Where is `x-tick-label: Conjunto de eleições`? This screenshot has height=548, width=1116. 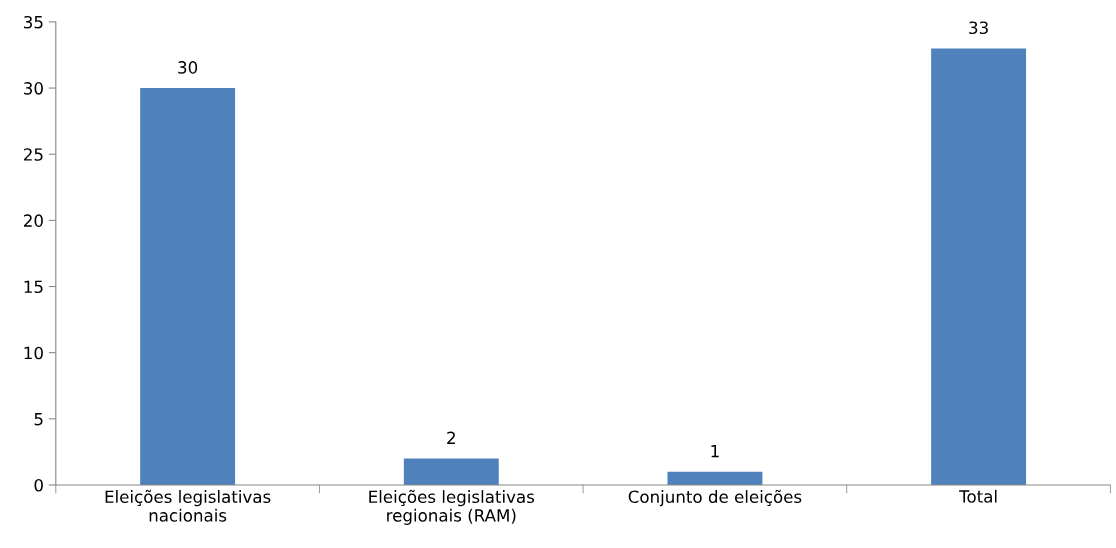 x-tick-label: Conjunto de eleições is located at coordinates (715, 498).